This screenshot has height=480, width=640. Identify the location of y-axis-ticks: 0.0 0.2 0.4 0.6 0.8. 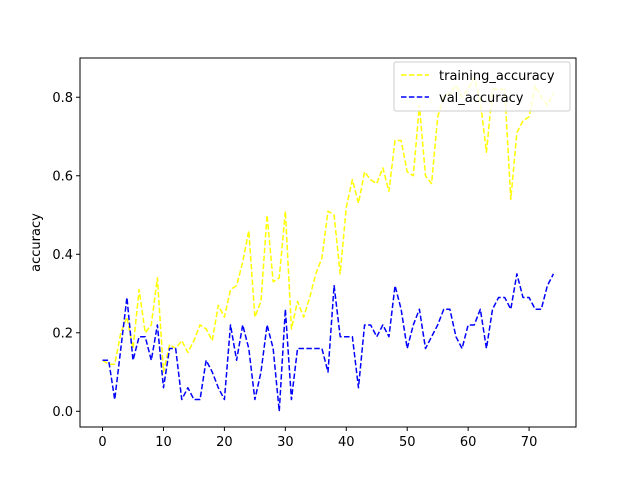
(66, 255).